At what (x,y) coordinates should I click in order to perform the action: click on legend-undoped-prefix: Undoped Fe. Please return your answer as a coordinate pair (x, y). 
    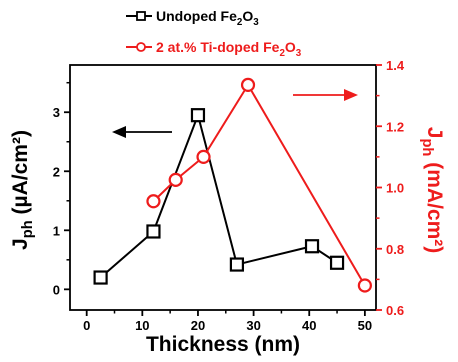
    Looking at the image, I should click on (196, 16).